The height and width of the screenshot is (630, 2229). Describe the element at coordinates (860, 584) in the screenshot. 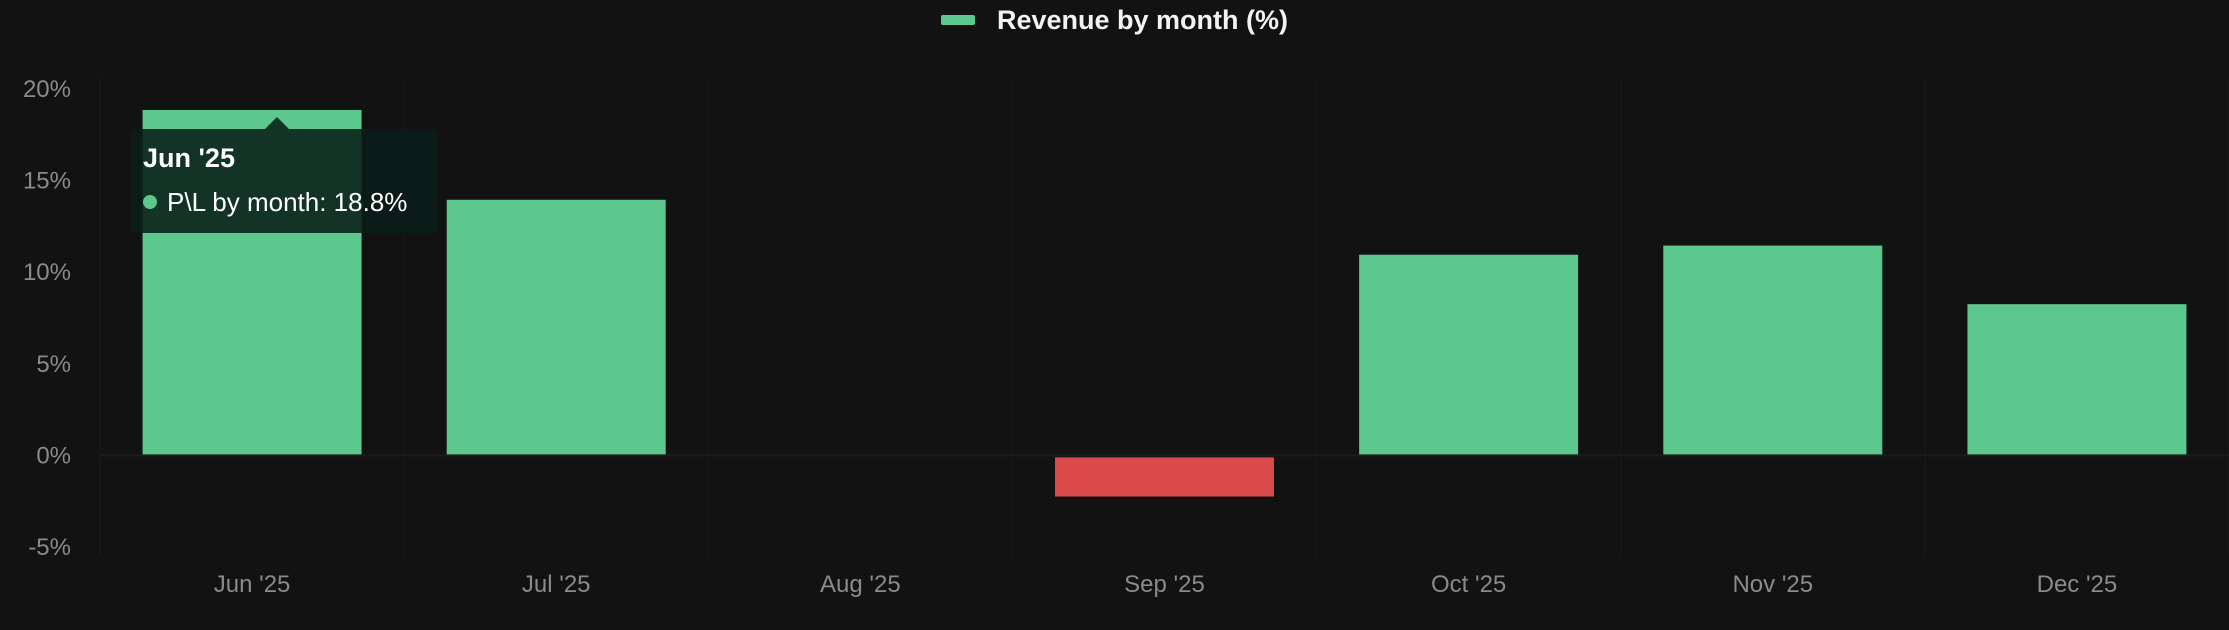

I see `x-tick-label: Aug '25` at that location.